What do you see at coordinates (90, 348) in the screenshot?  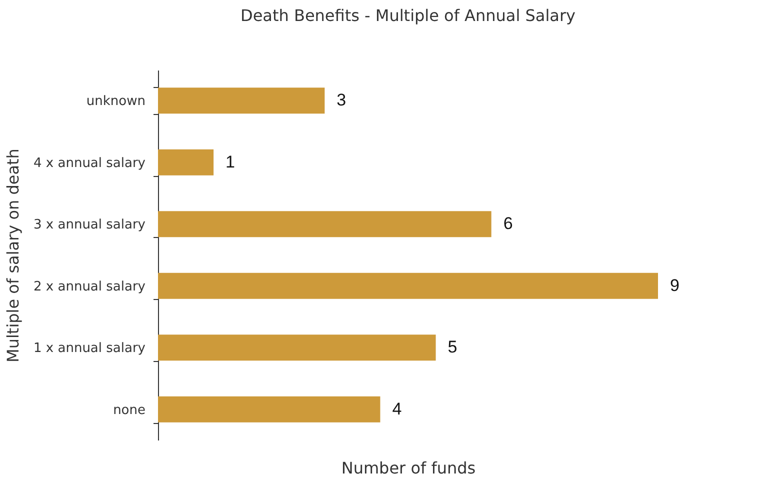 I see `y-tick-label: 1 x annual salary` at bounding box center [90, 348].